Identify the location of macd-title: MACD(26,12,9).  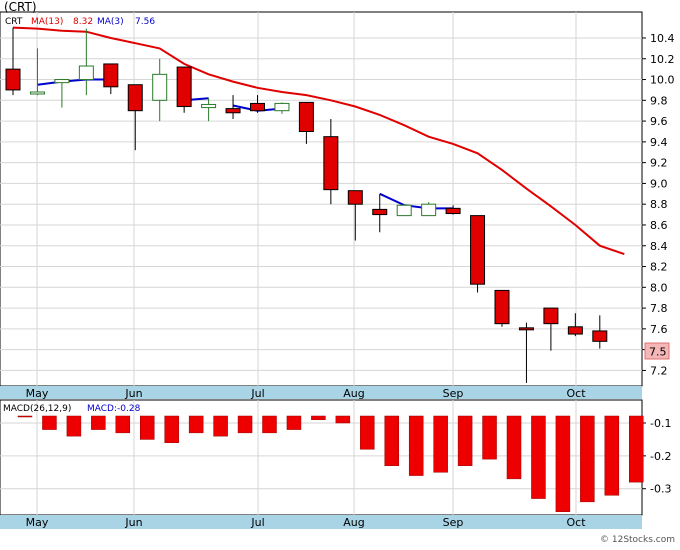
(37, 409).